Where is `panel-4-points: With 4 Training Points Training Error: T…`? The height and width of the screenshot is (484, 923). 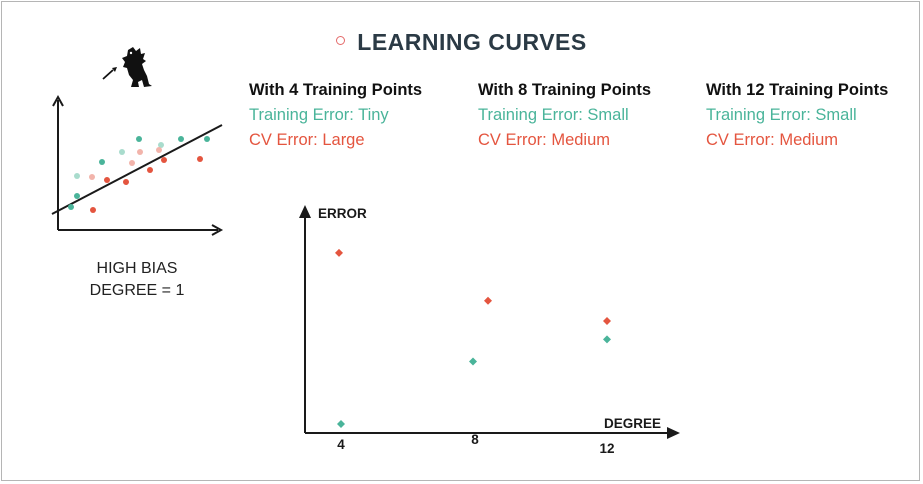 panel-4-points: With 4 Training Points Training Error: T… is located at coordinates (335, 115).